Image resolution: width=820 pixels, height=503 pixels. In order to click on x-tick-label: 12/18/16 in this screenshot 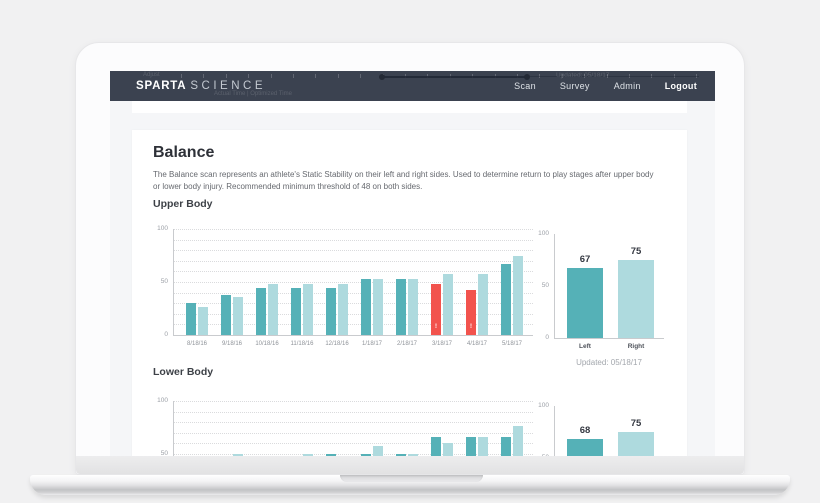, I will do `click(337, 344)`.